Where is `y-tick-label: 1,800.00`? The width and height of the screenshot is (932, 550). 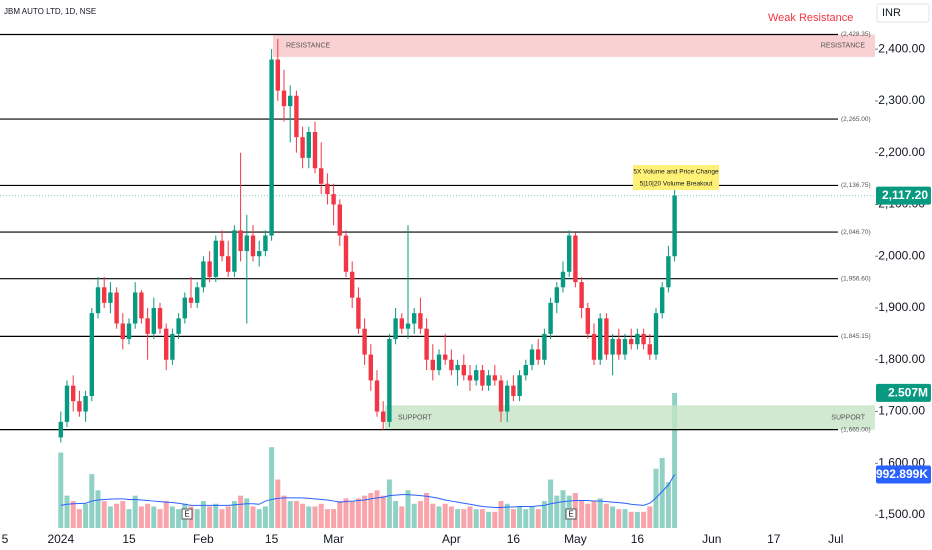
y-tick-label: 1,800.00 is located at coordinates (901, 359).